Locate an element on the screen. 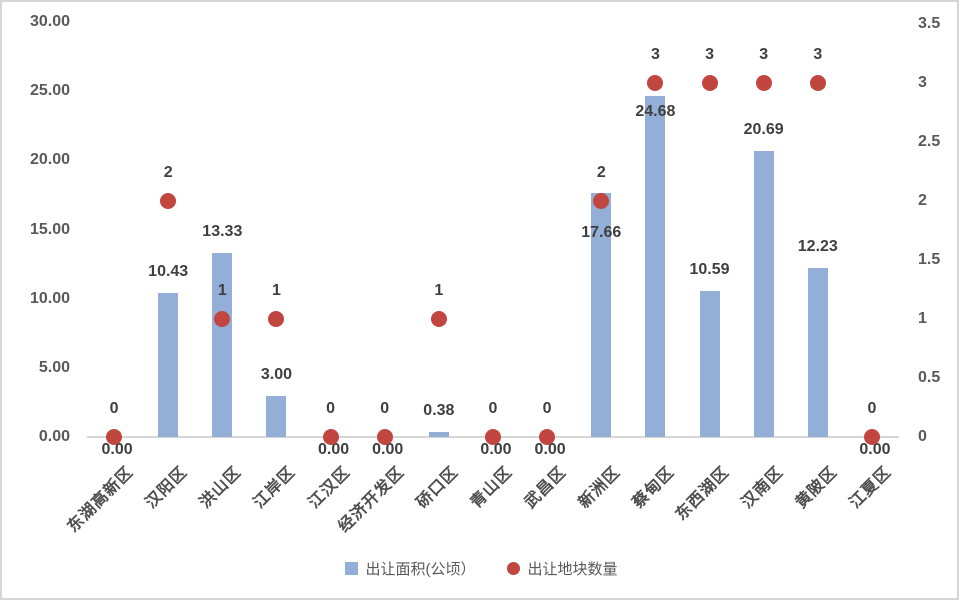 This screenshot has width=959, height=600. bar-data-label: 20.69 is located at coordinates (763, 129).